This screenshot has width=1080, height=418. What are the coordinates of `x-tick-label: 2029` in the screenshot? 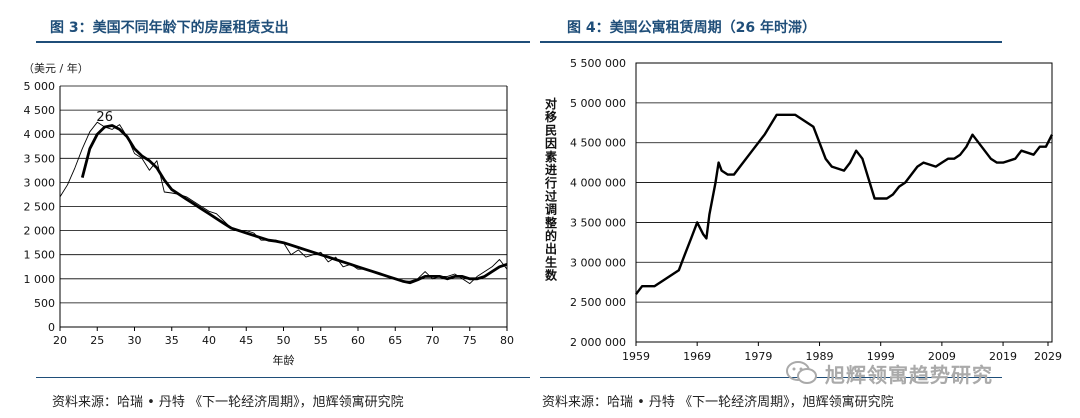 It's located at (1048, 356).